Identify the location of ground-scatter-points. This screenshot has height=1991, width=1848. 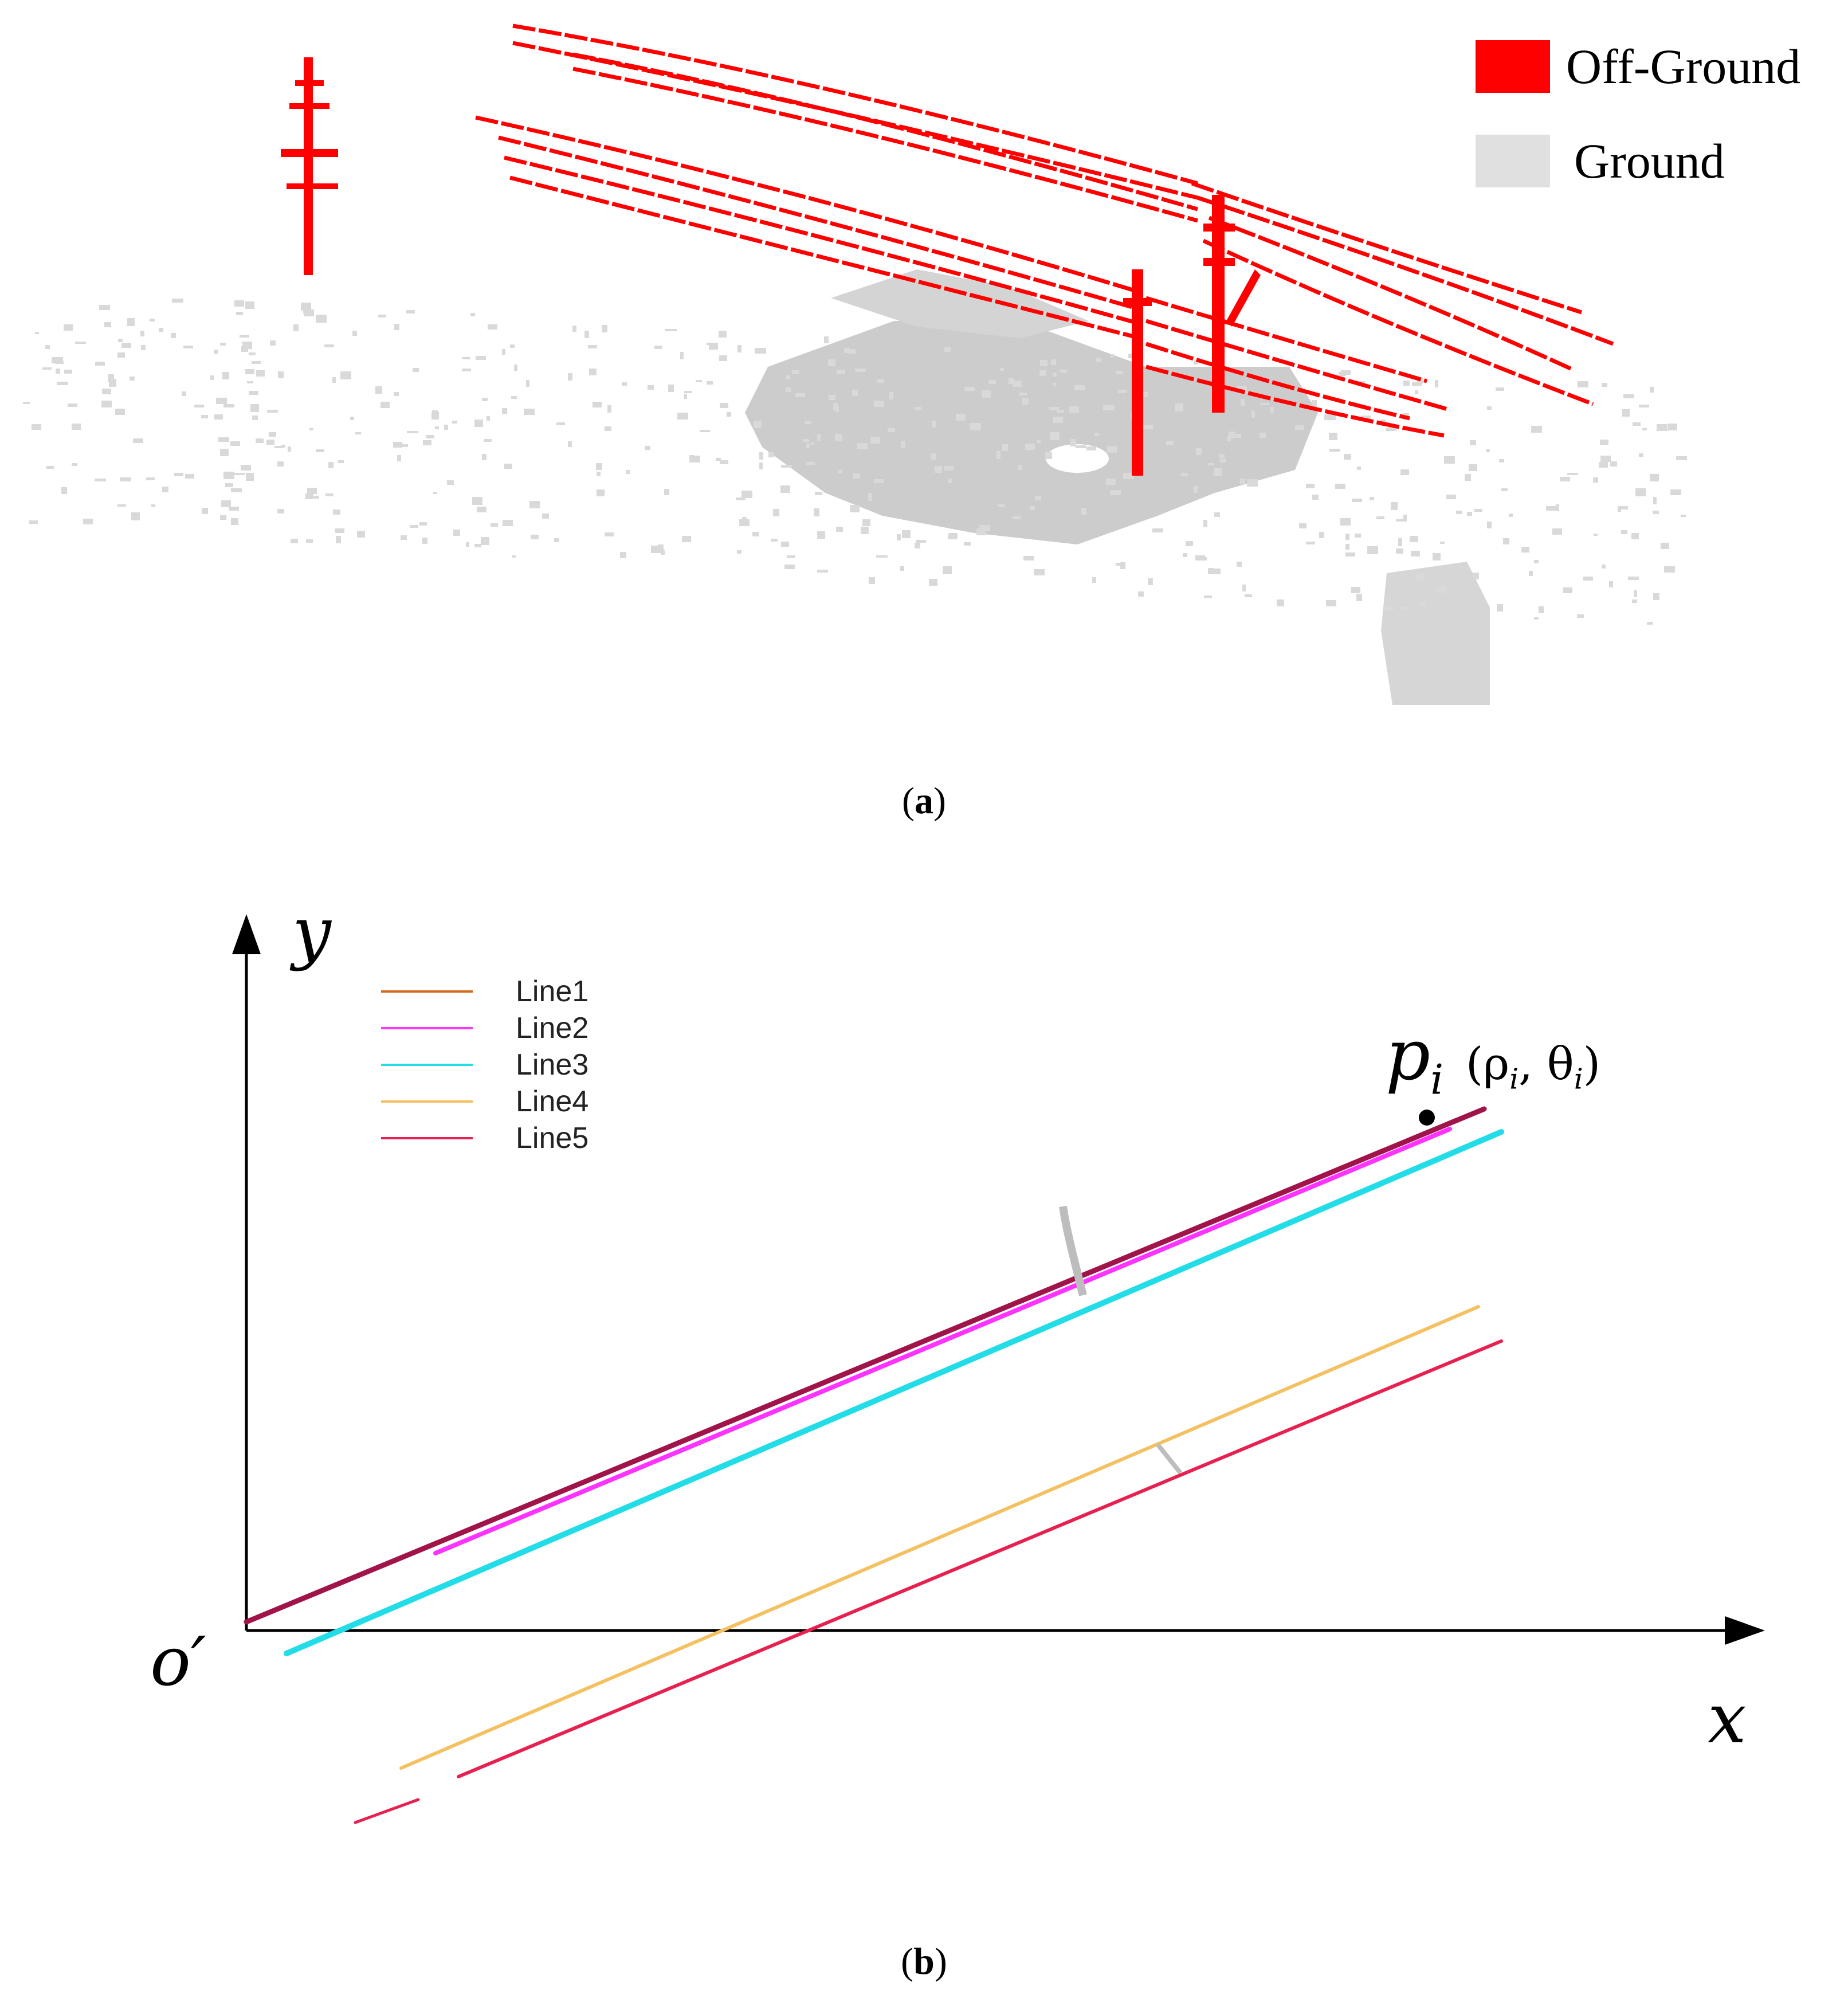
(855, 462).